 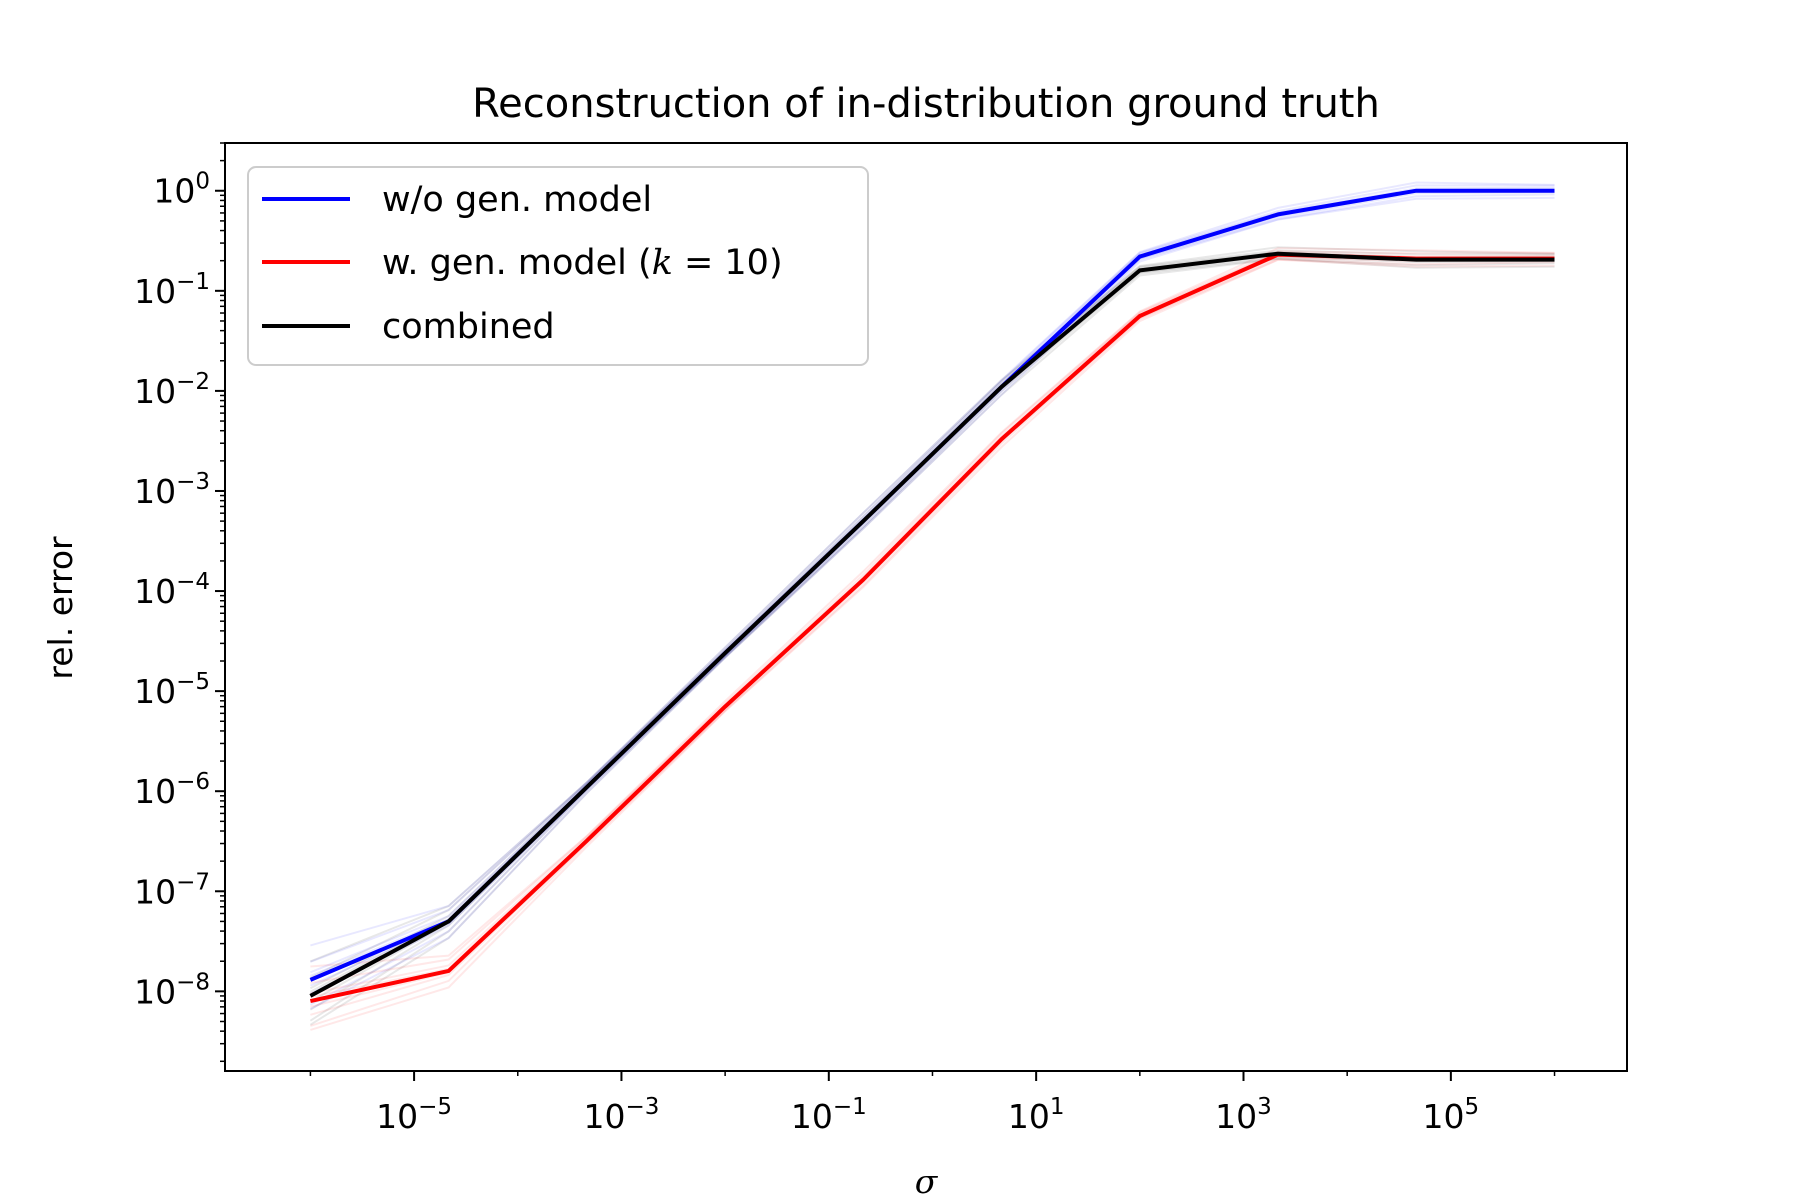 I want to click on y-axis-label: rel. error, so click(x=60, y=608).